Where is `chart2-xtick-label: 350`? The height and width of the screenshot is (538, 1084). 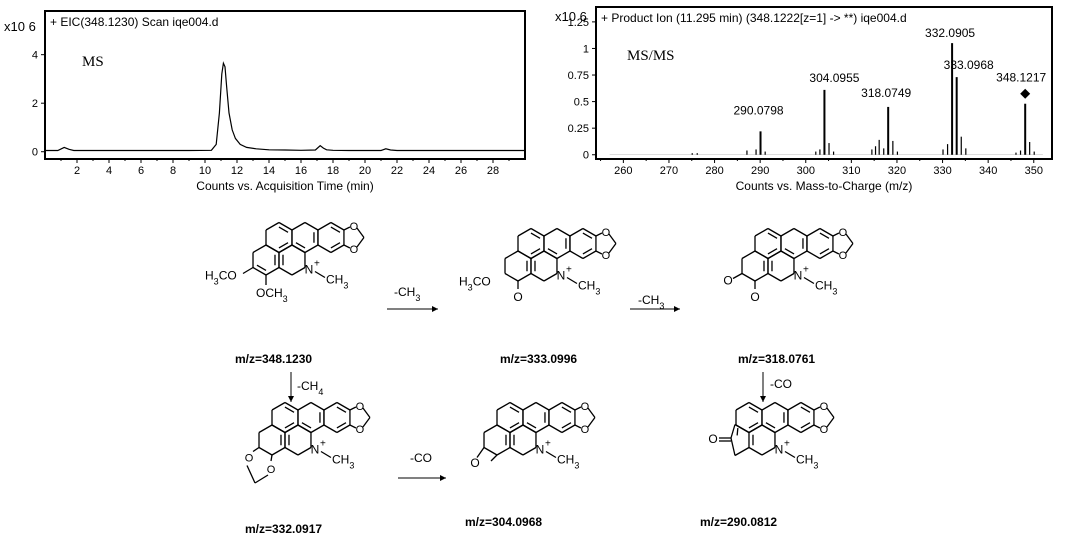 chart2-xtick-label: 350 is located at coordinates (1034, 171).